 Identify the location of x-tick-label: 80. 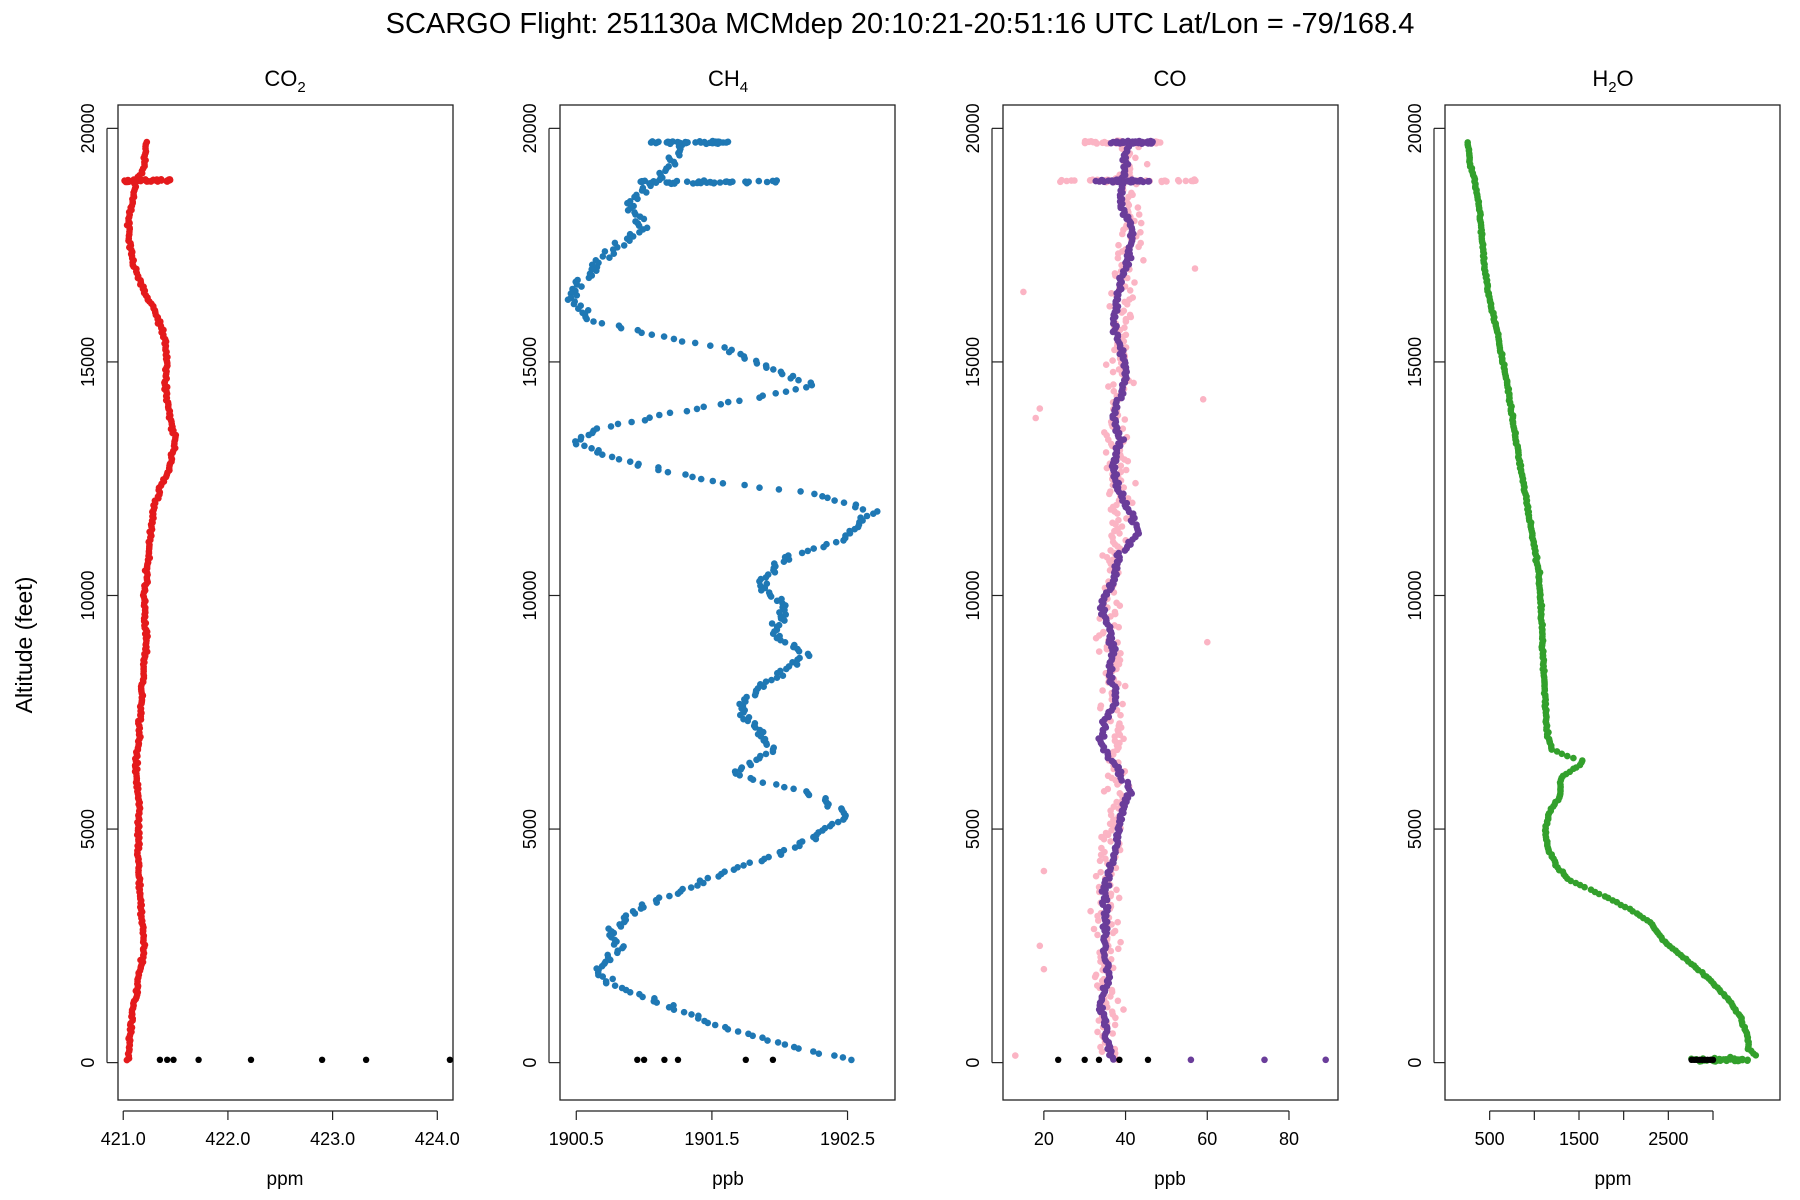
(1289, 1139).